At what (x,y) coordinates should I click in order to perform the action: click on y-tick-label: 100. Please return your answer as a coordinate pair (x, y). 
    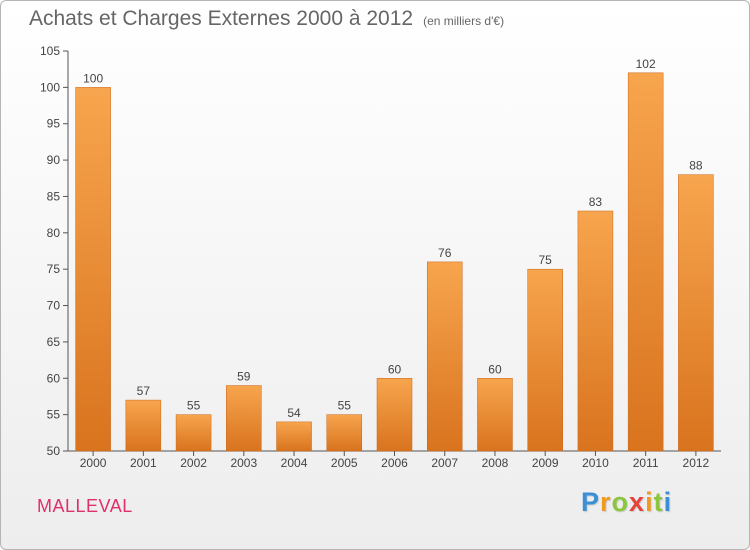
    Looking at the image, I should click on (50, 87).